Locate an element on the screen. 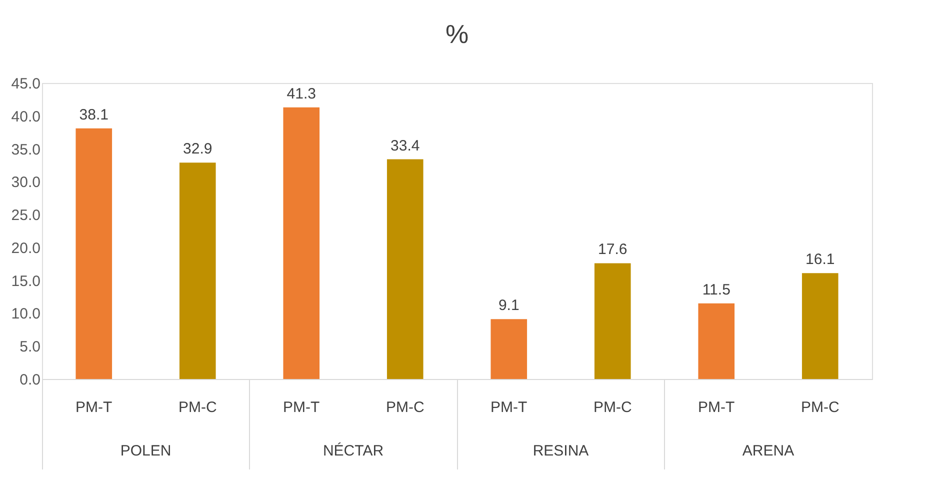 This screenshot has width=952, height=496. y-tick-label: 20.0 is located at coordinates (25, 248).